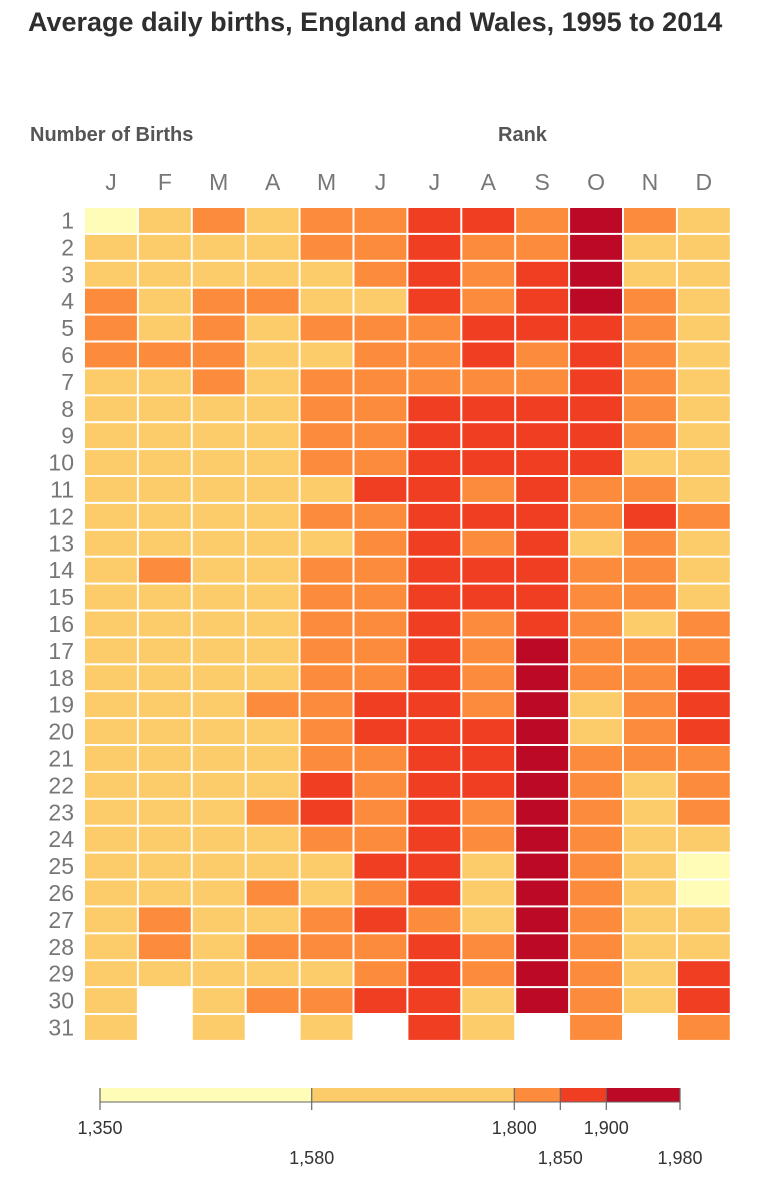  I want to click on month-label: J, so click(435, 182).